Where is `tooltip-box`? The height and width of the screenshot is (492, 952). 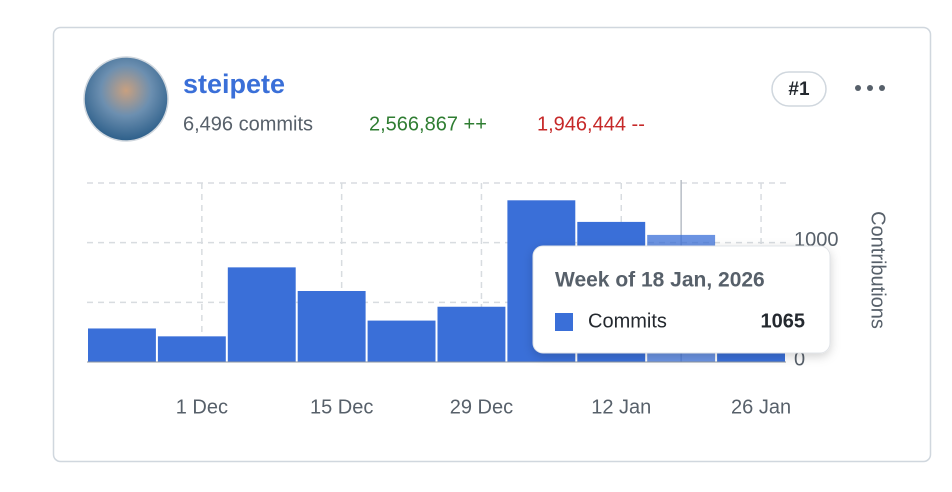 tooltip-box is located at coordinates (681, 299).